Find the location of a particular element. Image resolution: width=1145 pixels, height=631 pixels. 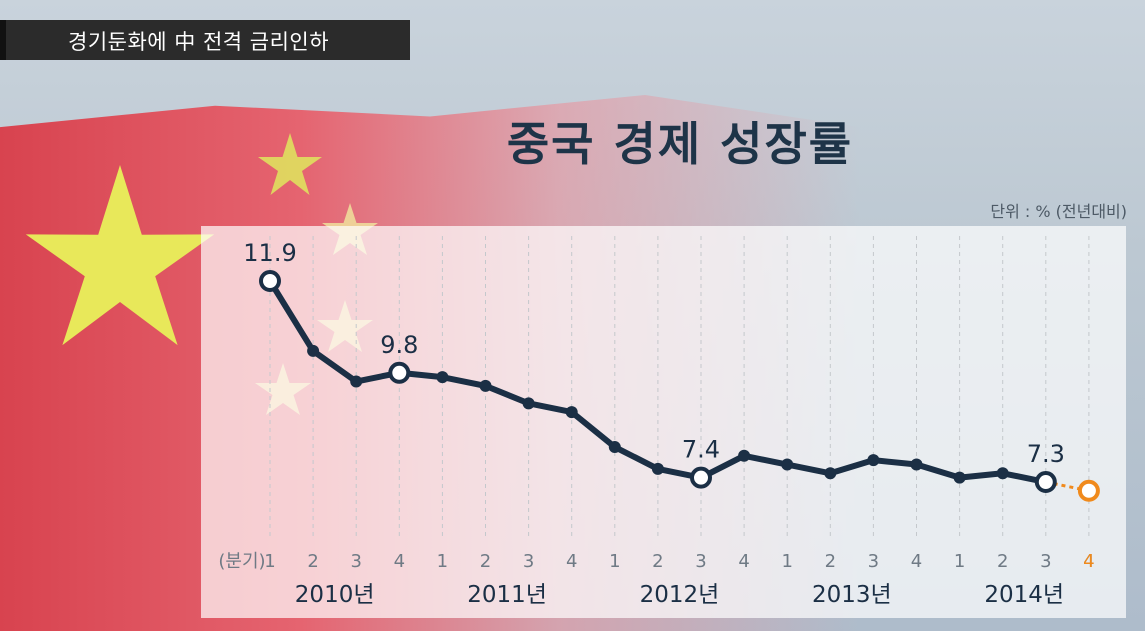

data-label: 7.3 is located at coordinates (1046, 454).